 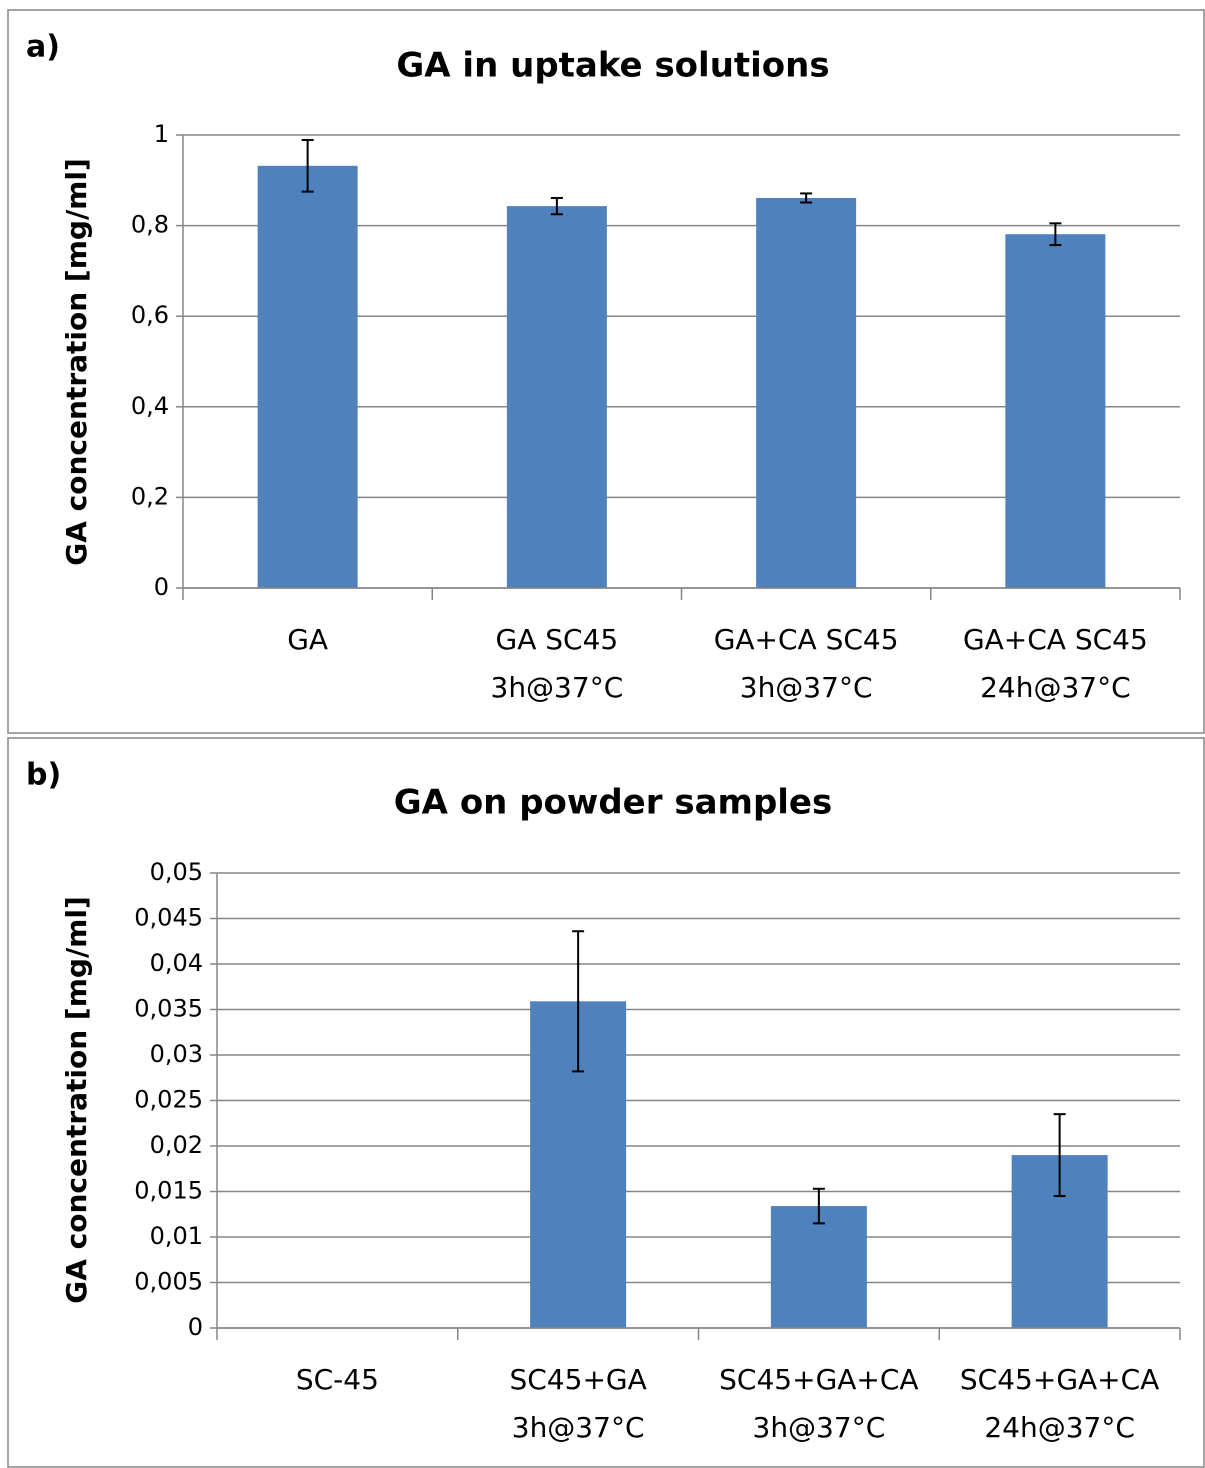 What do you see at coordinates (176, 963) in the screenshot?
I see `y-tick-label: 0,04` at bounding box center [176, 963].